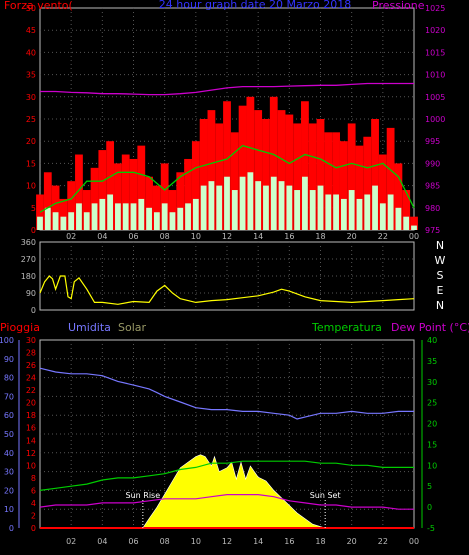 The width and height of the screenshot is (469, 555). I want to click on wind-speed-tick-label: 20, so click(31, 141).